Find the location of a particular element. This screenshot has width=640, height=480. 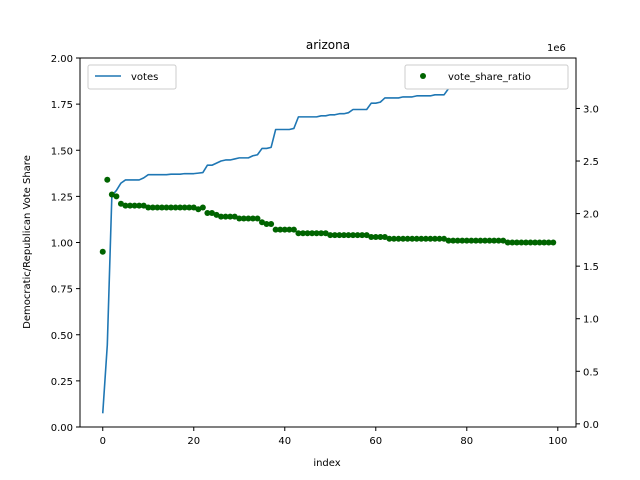

x-tick-label: 20 is located at coordinates (193, 441).